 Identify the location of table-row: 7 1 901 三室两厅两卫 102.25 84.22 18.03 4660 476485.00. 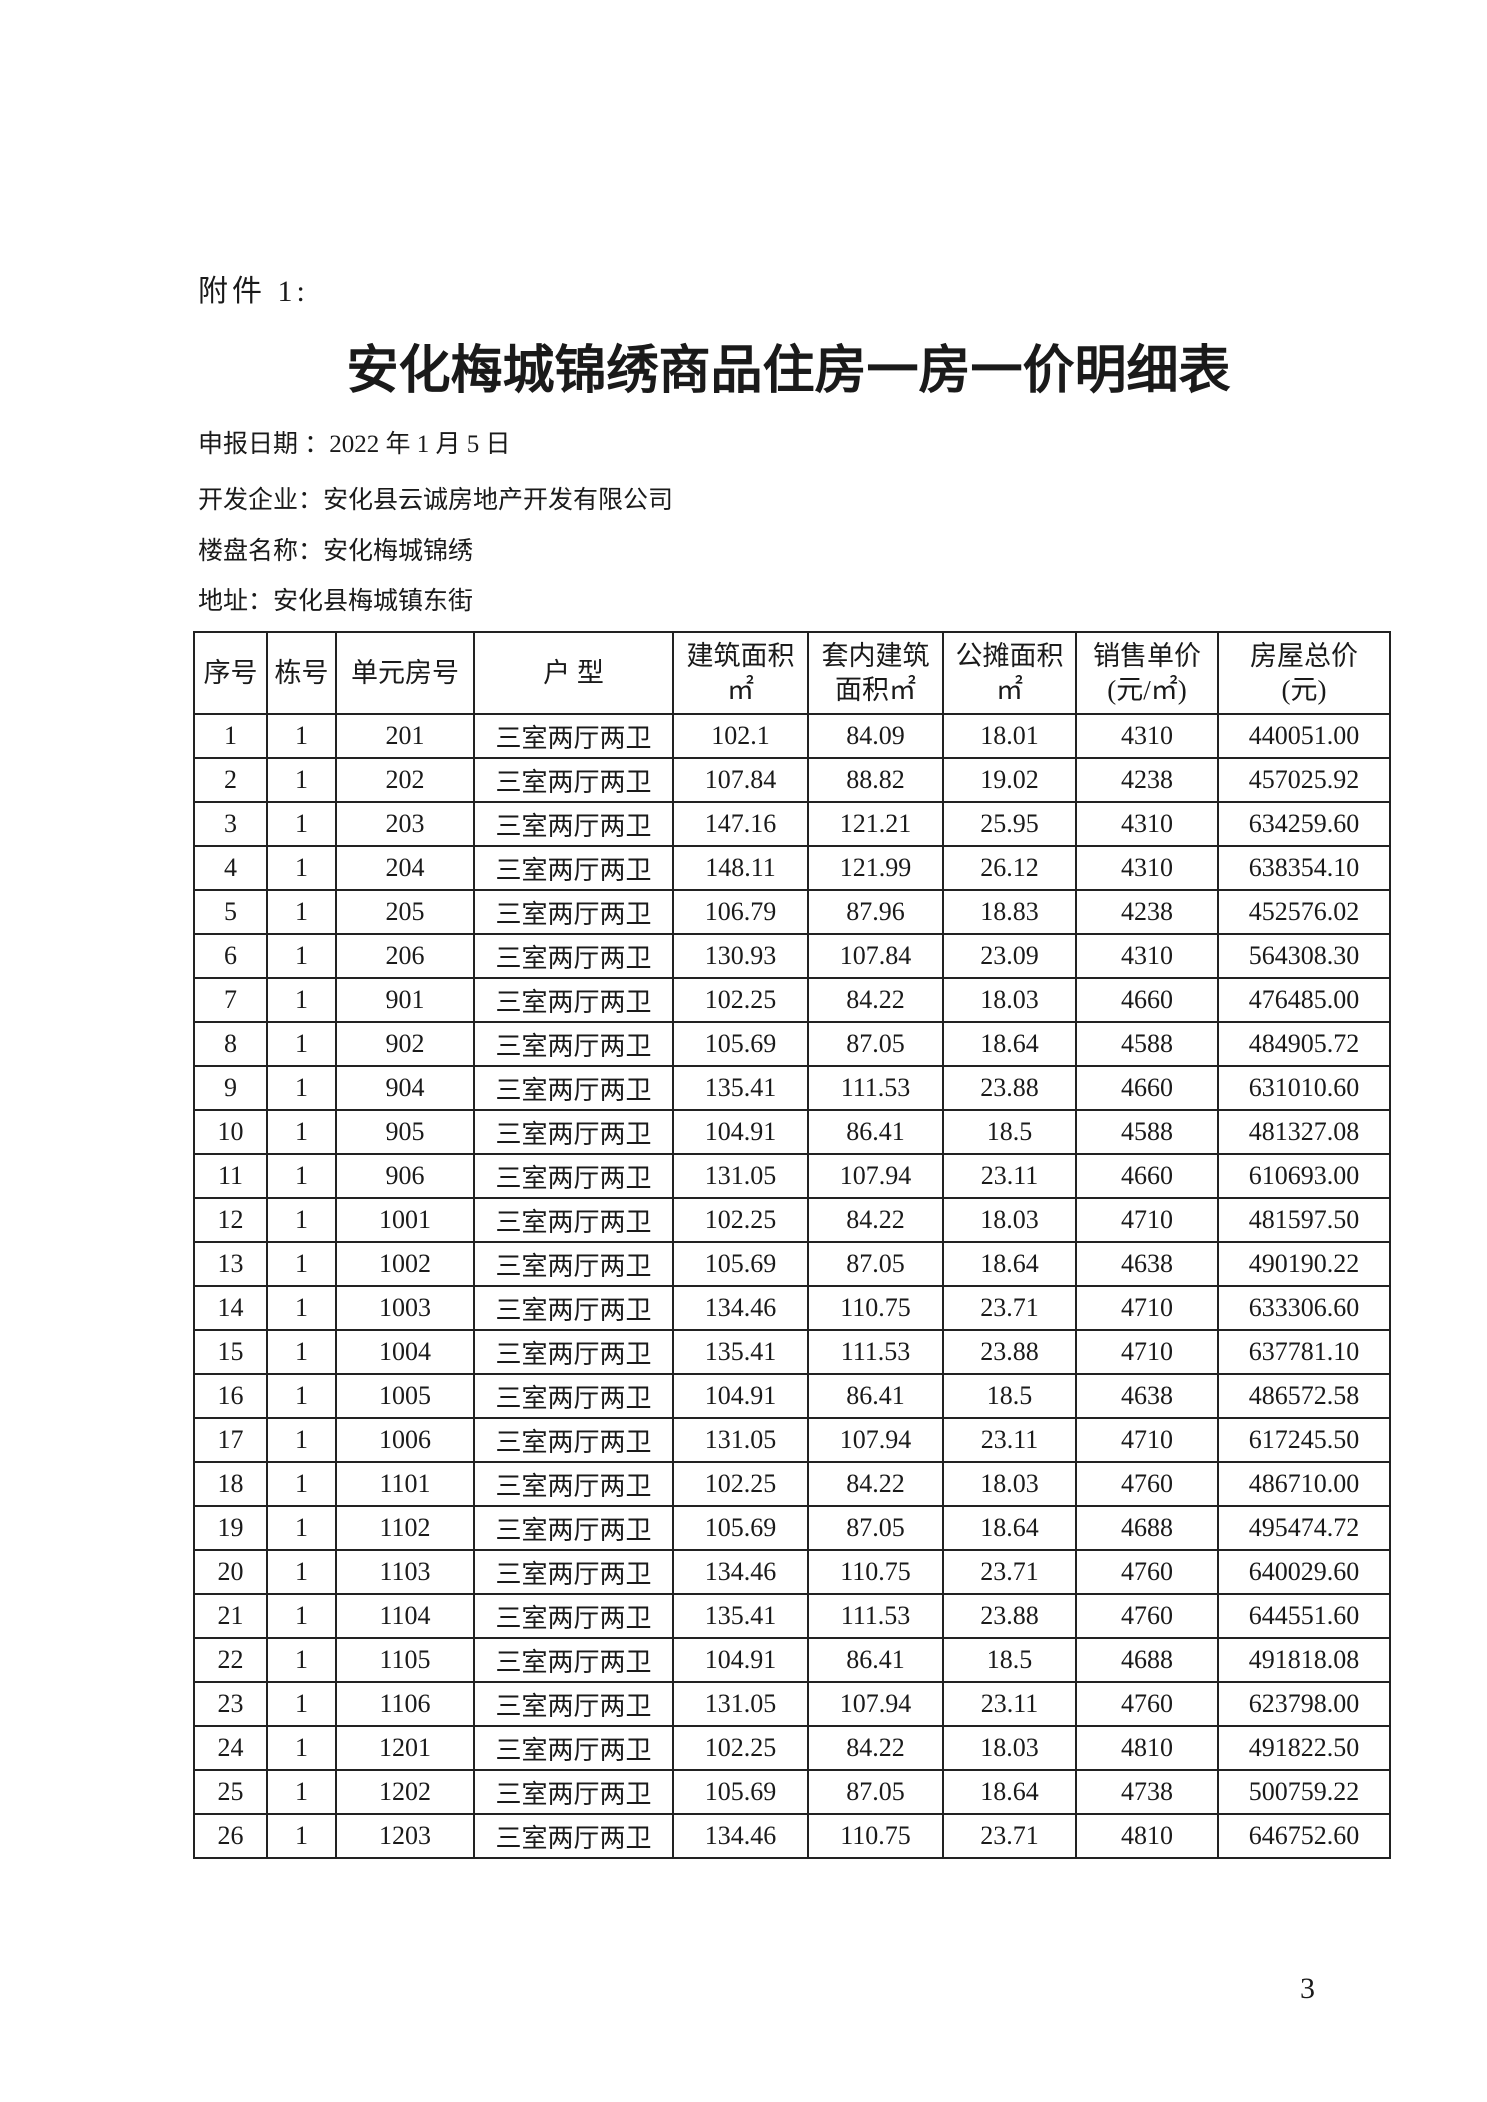
(792, 1000).